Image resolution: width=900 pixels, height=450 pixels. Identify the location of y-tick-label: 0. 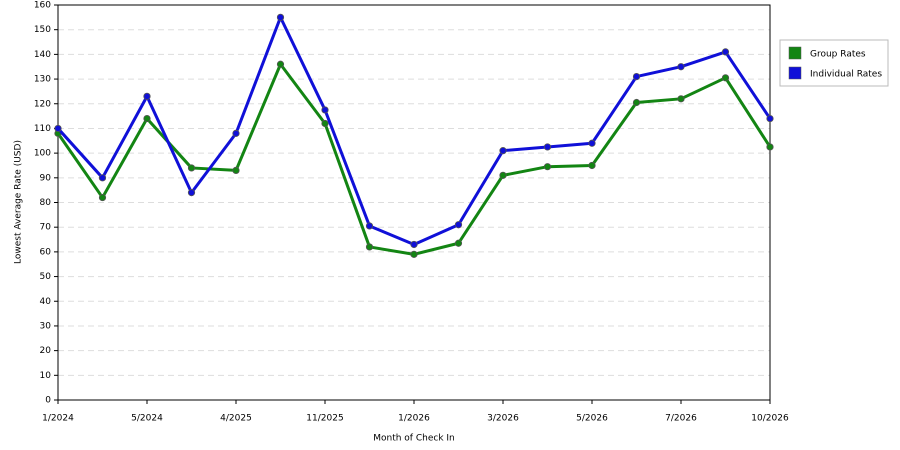
(48, 401).